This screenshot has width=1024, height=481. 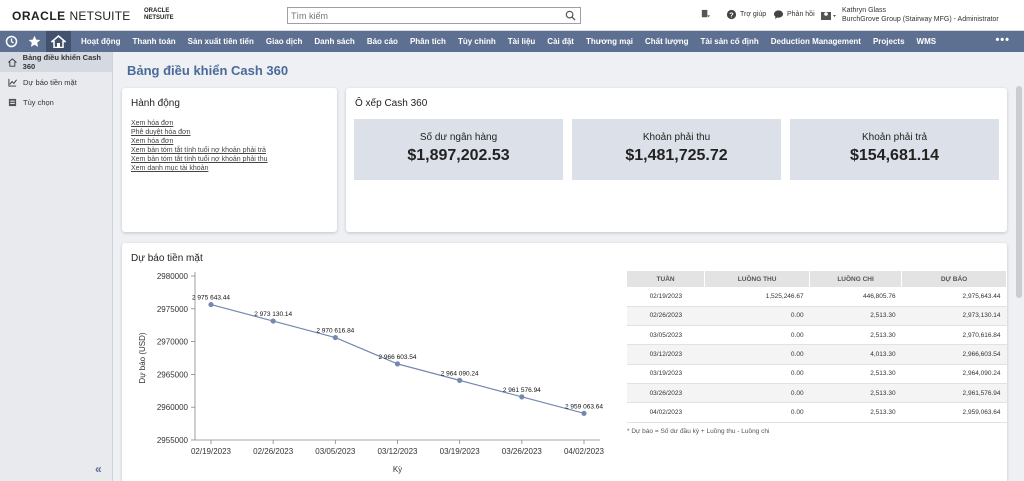 I want to click on x-tick-label: 04/02/2023, so click(x=584, y=451).